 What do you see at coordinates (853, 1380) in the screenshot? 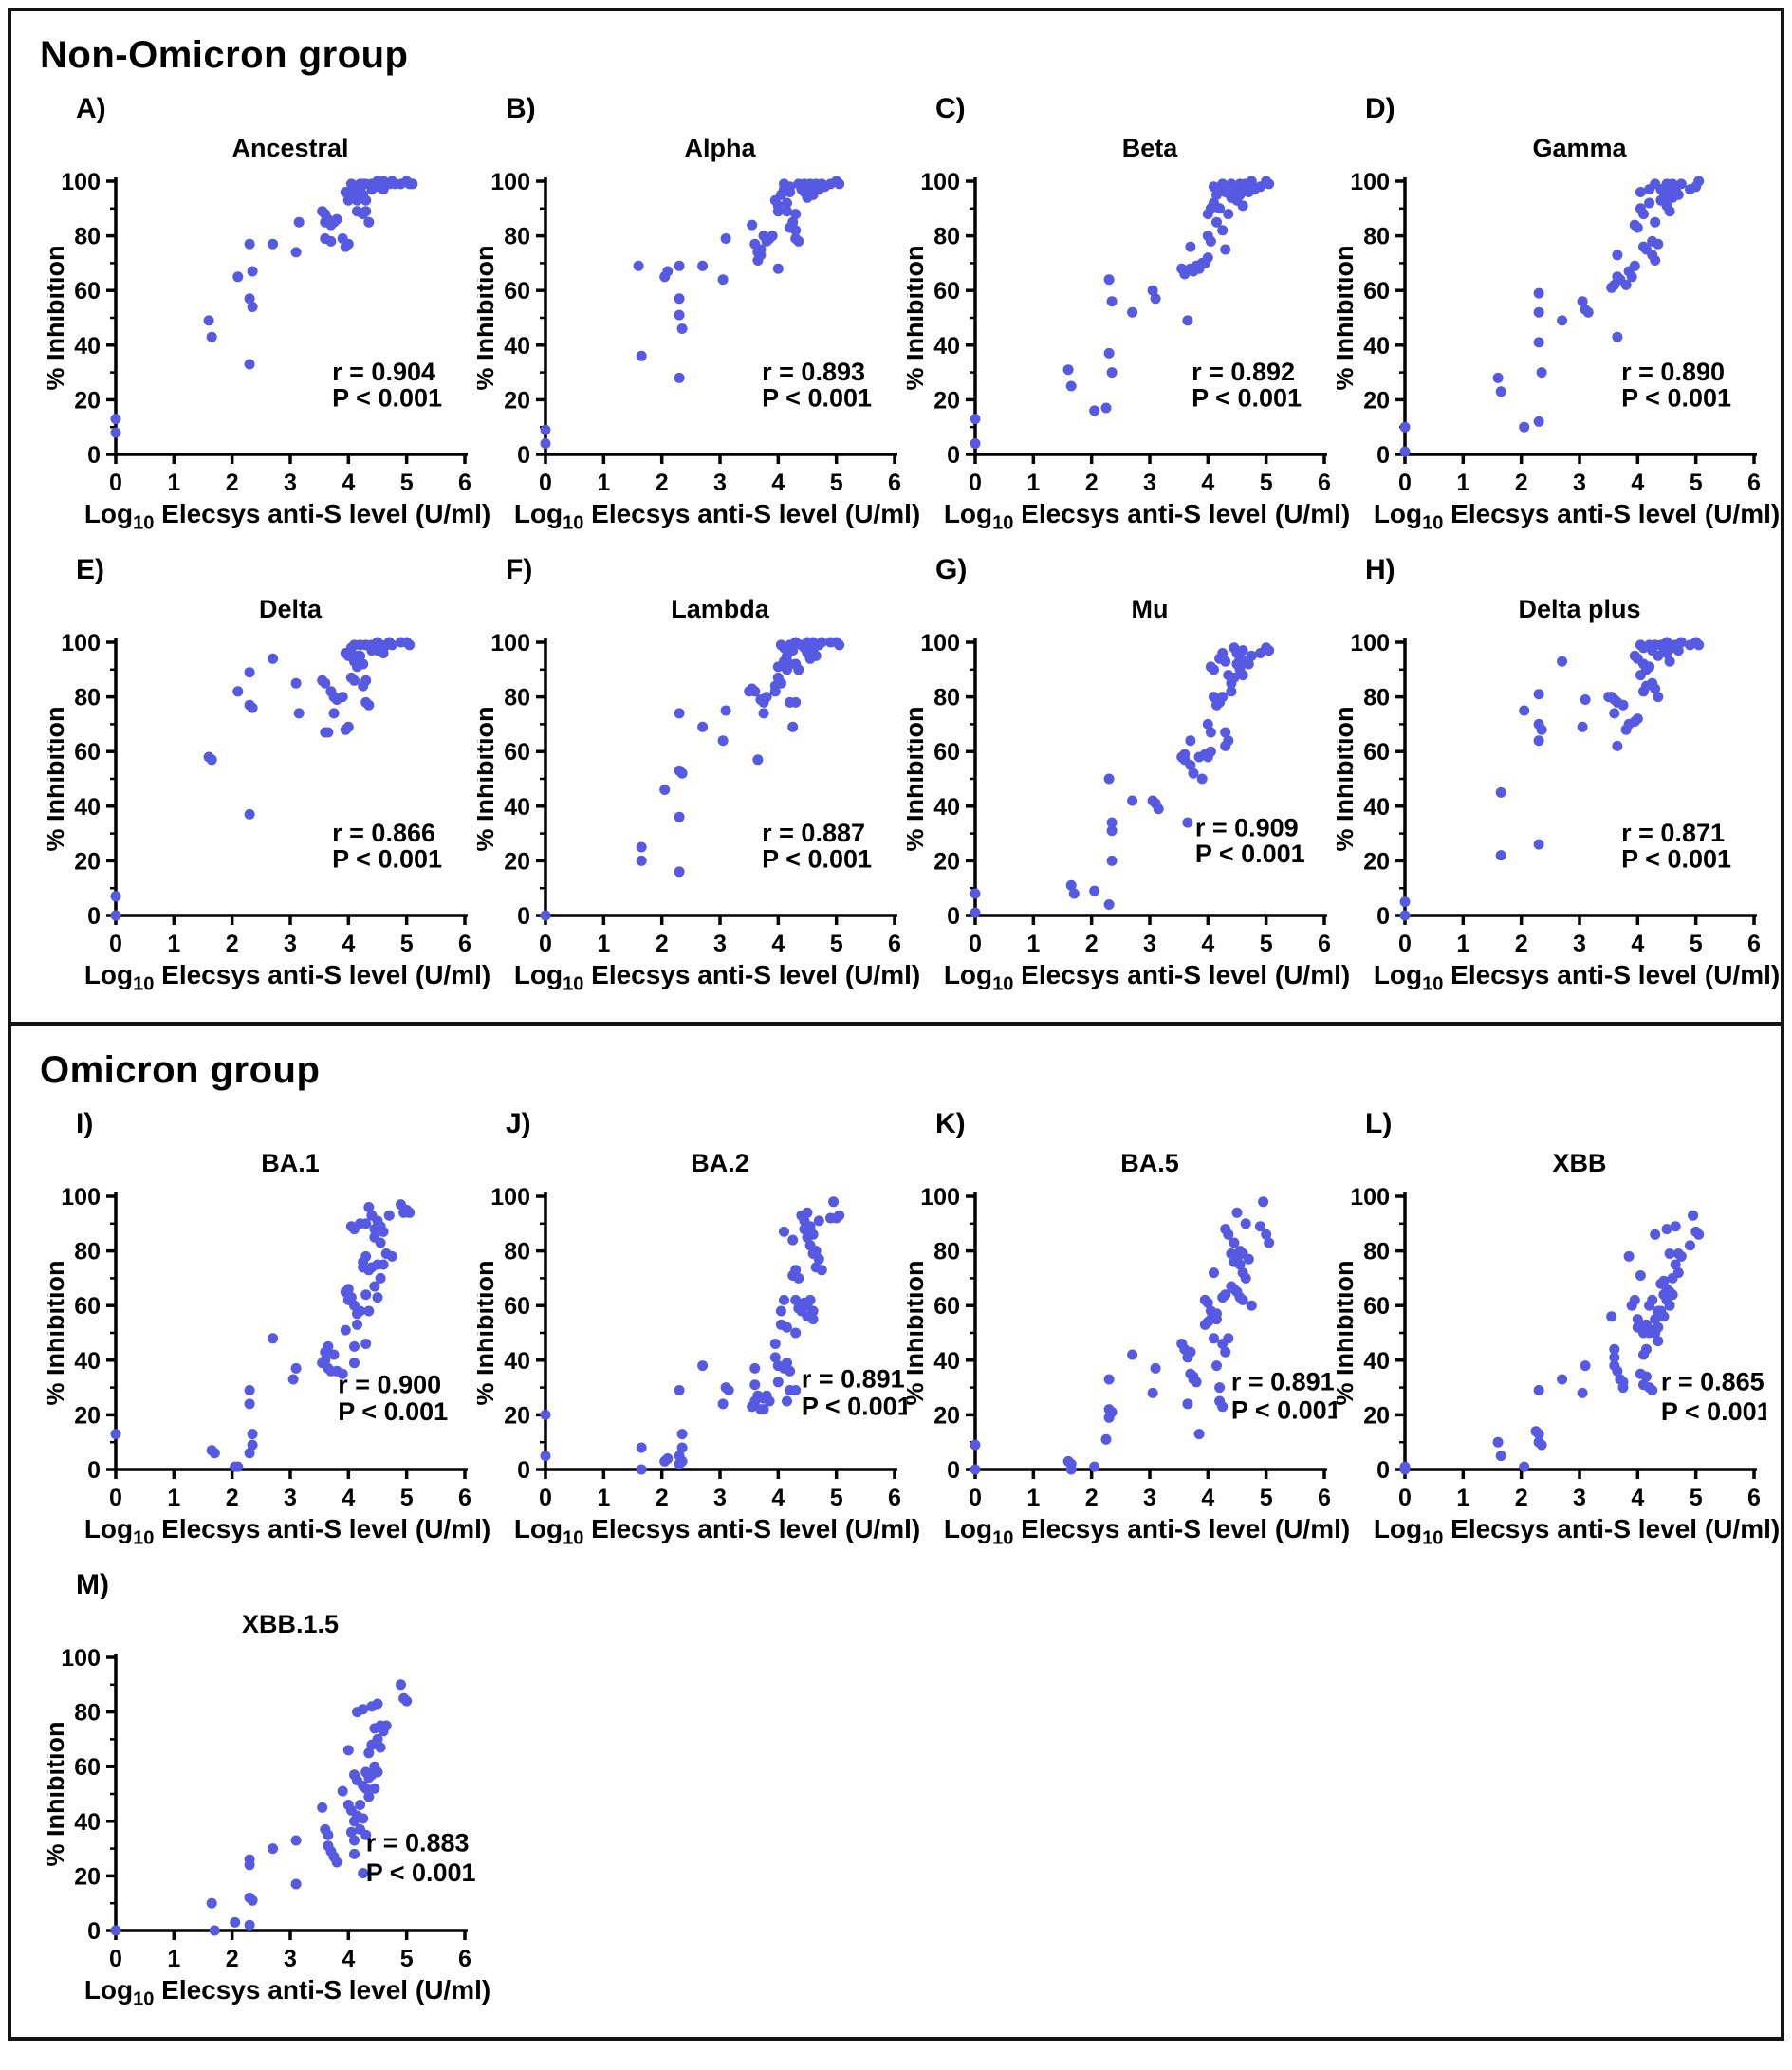
I see `r-value-text: r = 0.891` at bounding box center [853, 1380].